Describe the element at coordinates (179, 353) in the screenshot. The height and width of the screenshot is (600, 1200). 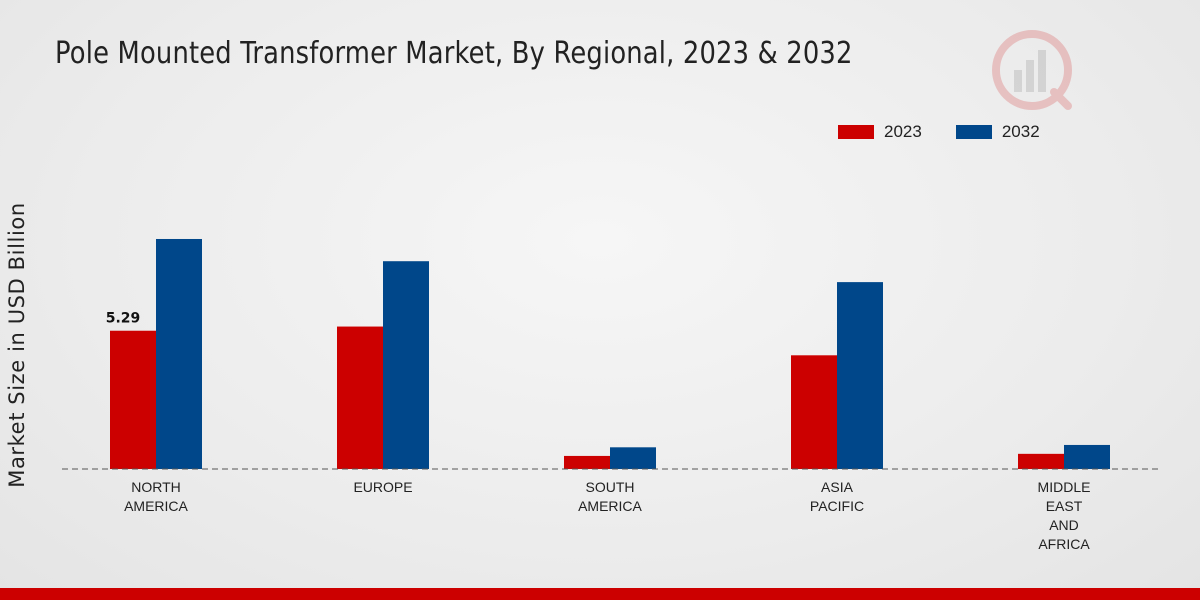
I see `bar-2032-north-america` at that location.